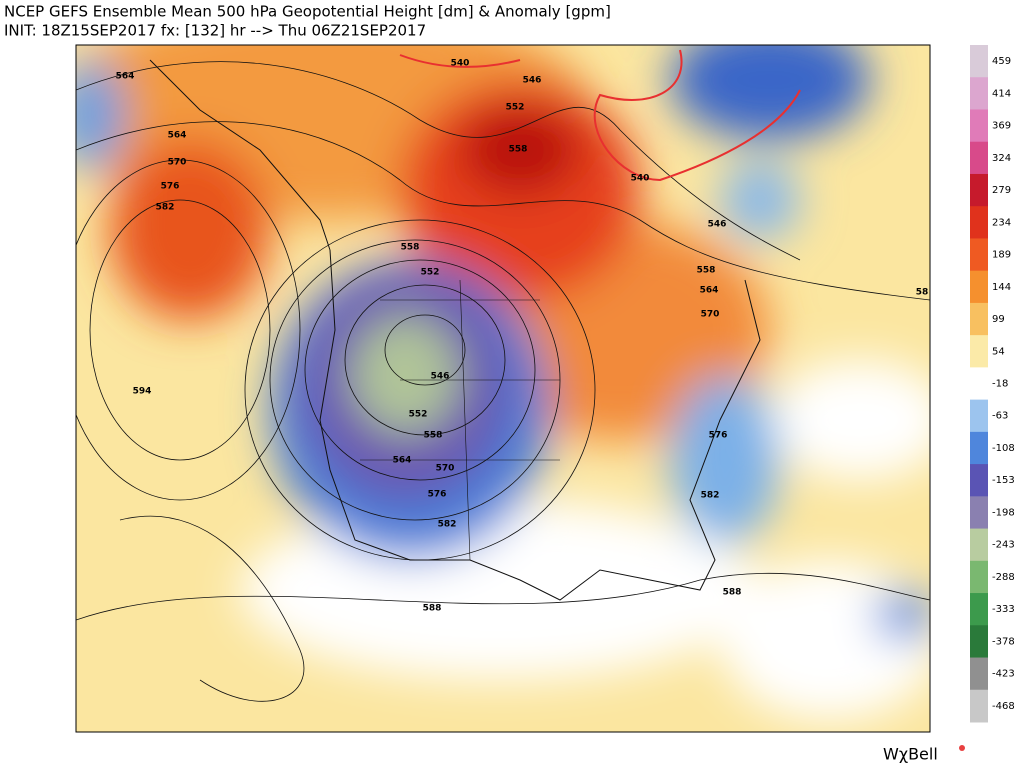 This screenshot has width=1024, height=768. I want to click on colorbar-label: 189, so click(1001, 255).